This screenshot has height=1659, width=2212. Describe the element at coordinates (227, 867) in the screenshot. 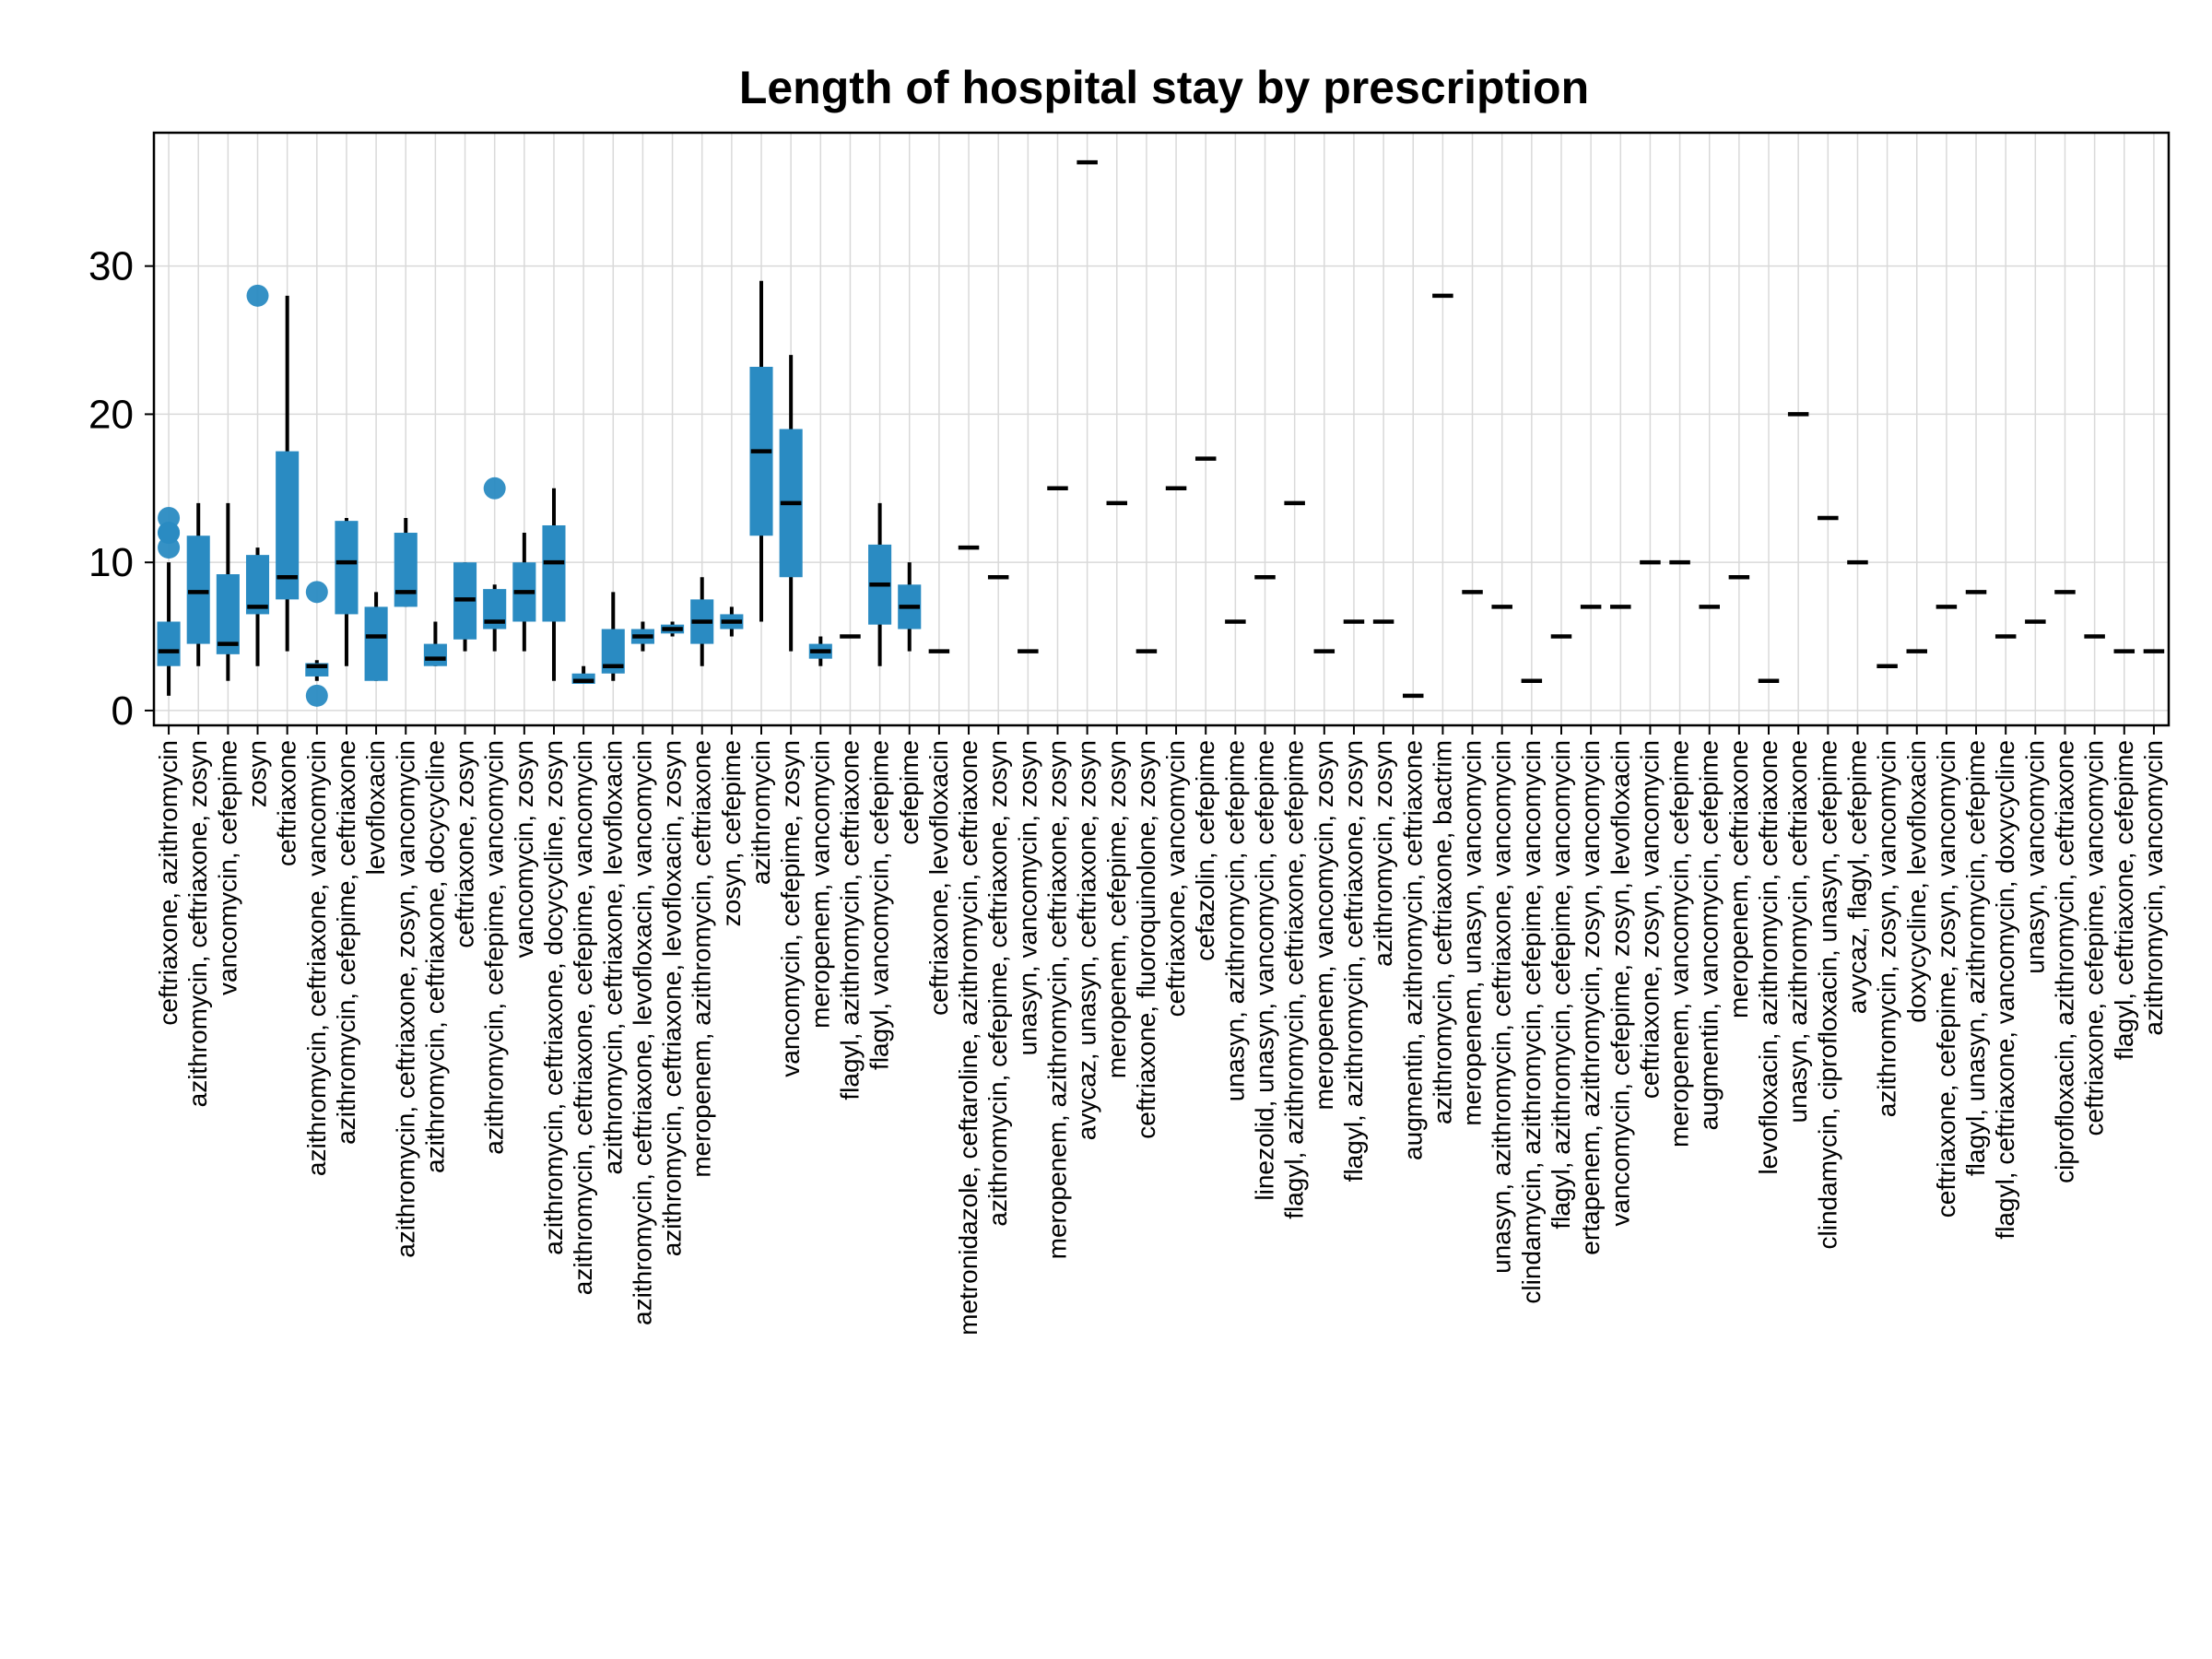

I see `x-tick-label: vancomycin, cefepime` at that location.